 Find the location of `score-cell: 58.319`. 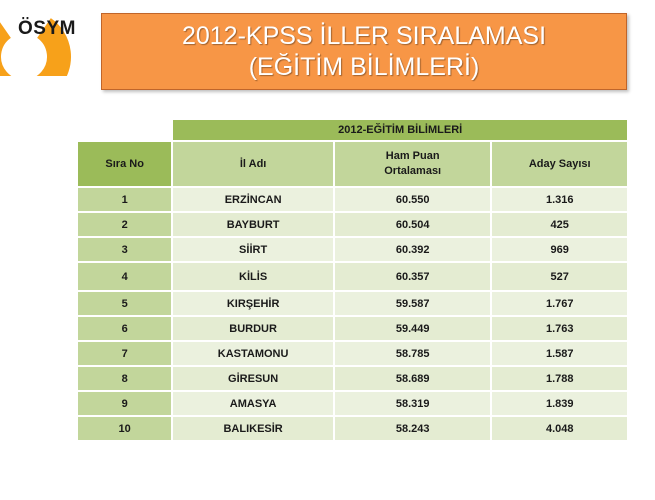

score-cell: 58.319 is located at coordinates (412, 403).